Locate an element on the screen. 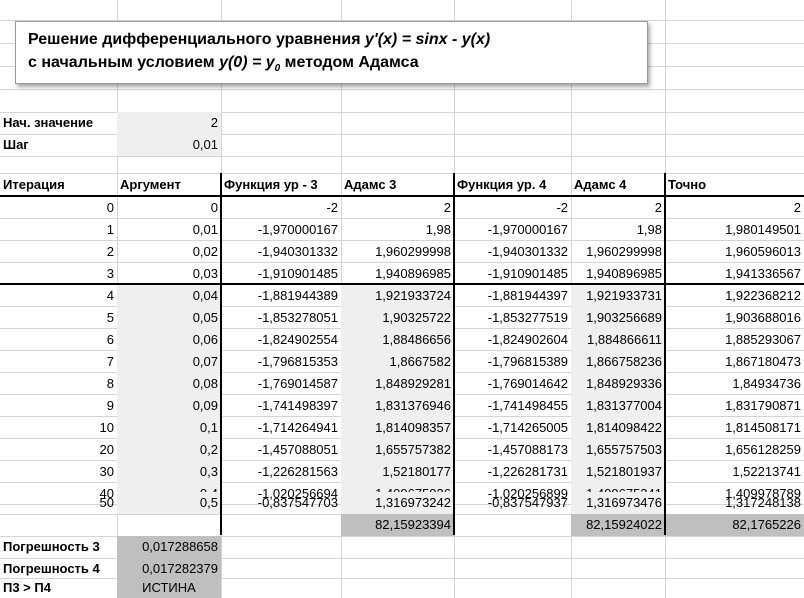 The width and height of the screenshot is (804, 598). table-header-cell: Итерация is located at coordinates (34, 184).